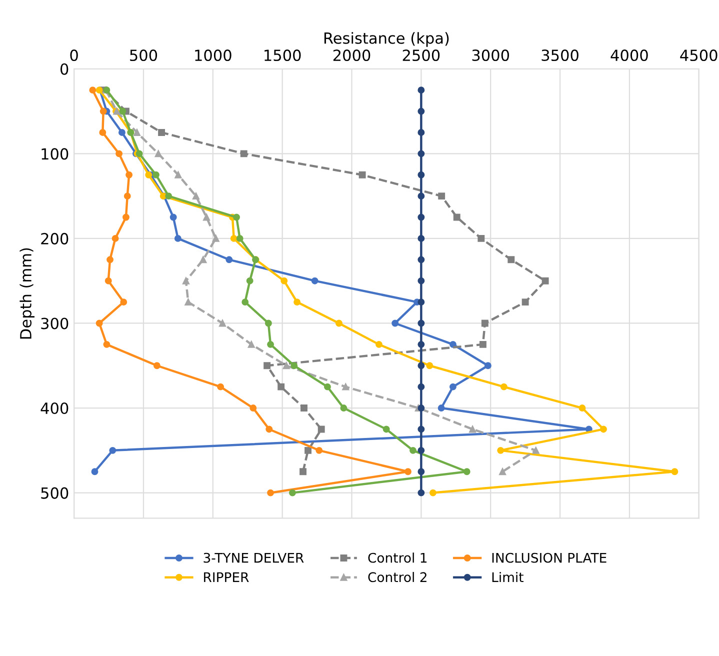 This screenshot has width=719, height=656. Describe the element at coordinates (54, 324) in the screenshot. I see `y-tick-label: 300` at that location.